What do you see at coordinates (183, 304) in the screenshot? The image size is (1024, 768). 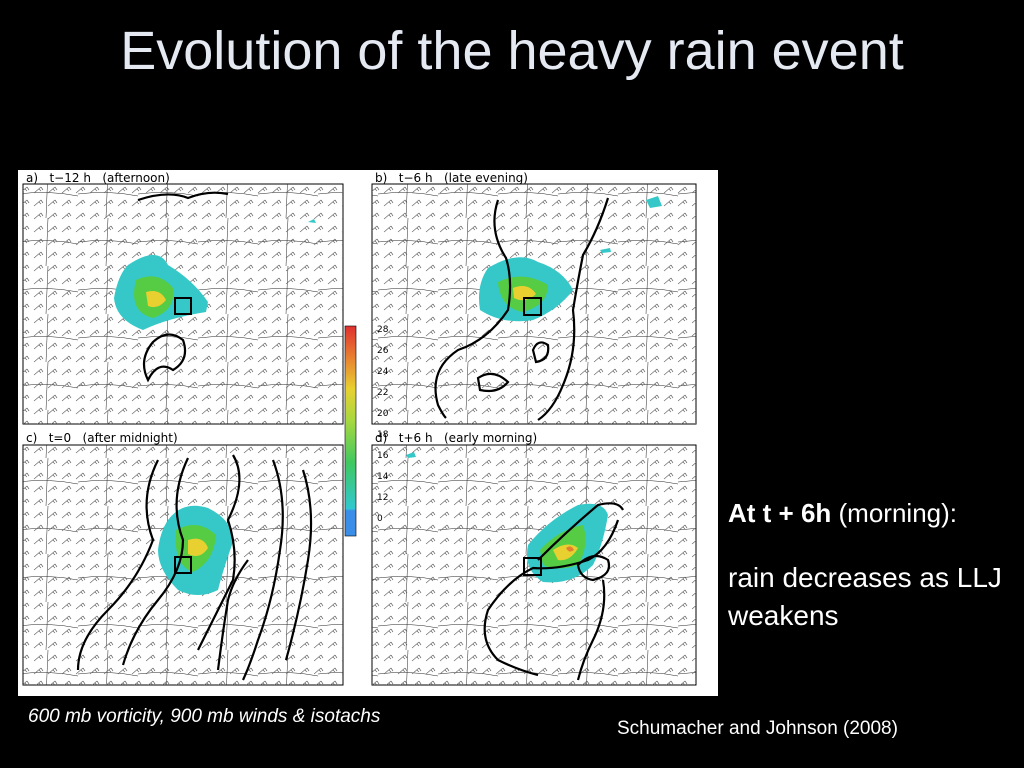 I see `panel-a-map` at bounding box center [183, 304].